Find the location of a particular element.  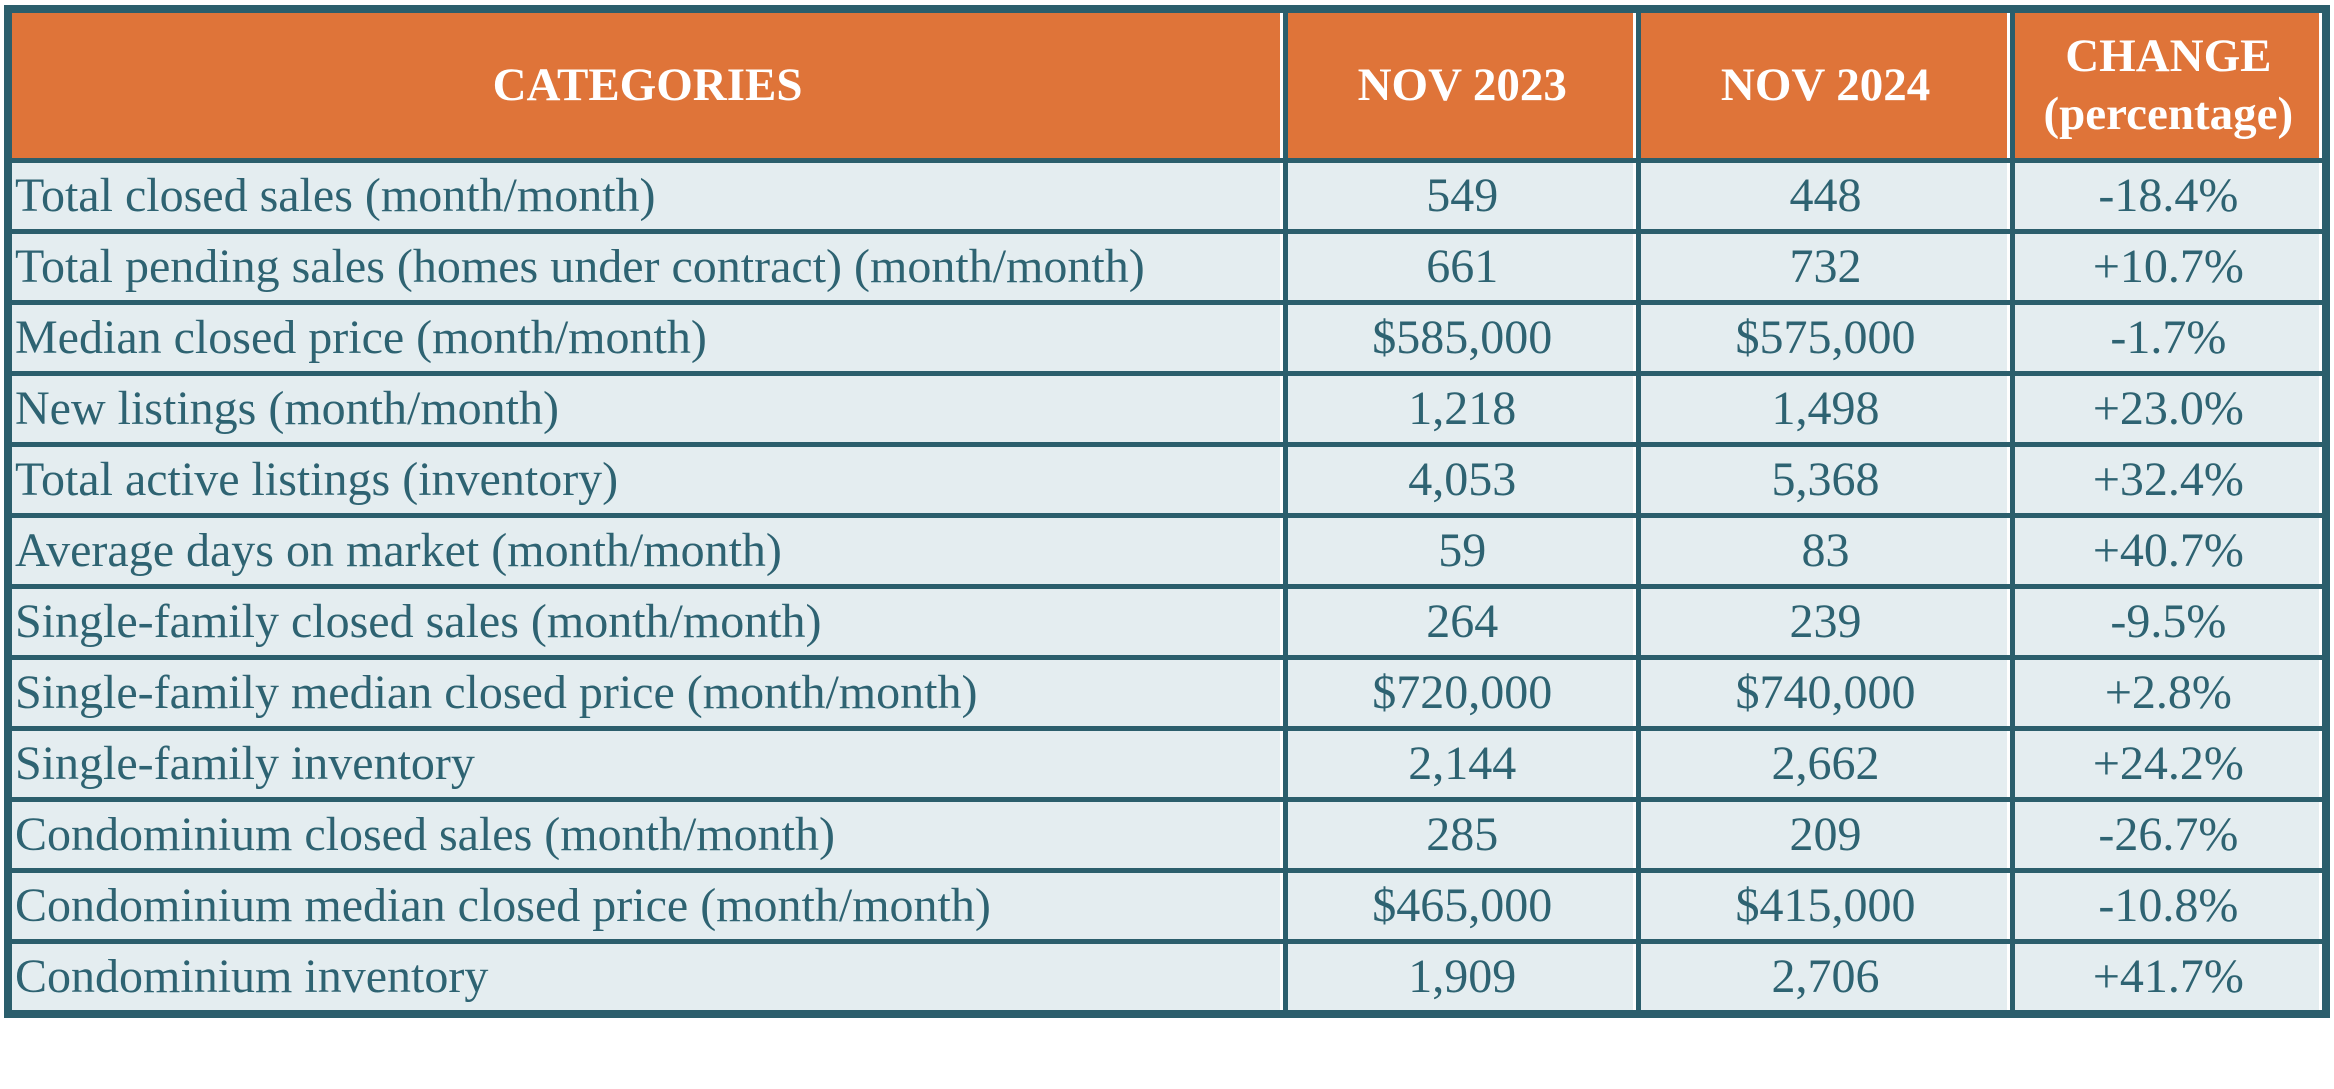

category-cell: Average days on market (month/month) is located at coordinates (650, 548).